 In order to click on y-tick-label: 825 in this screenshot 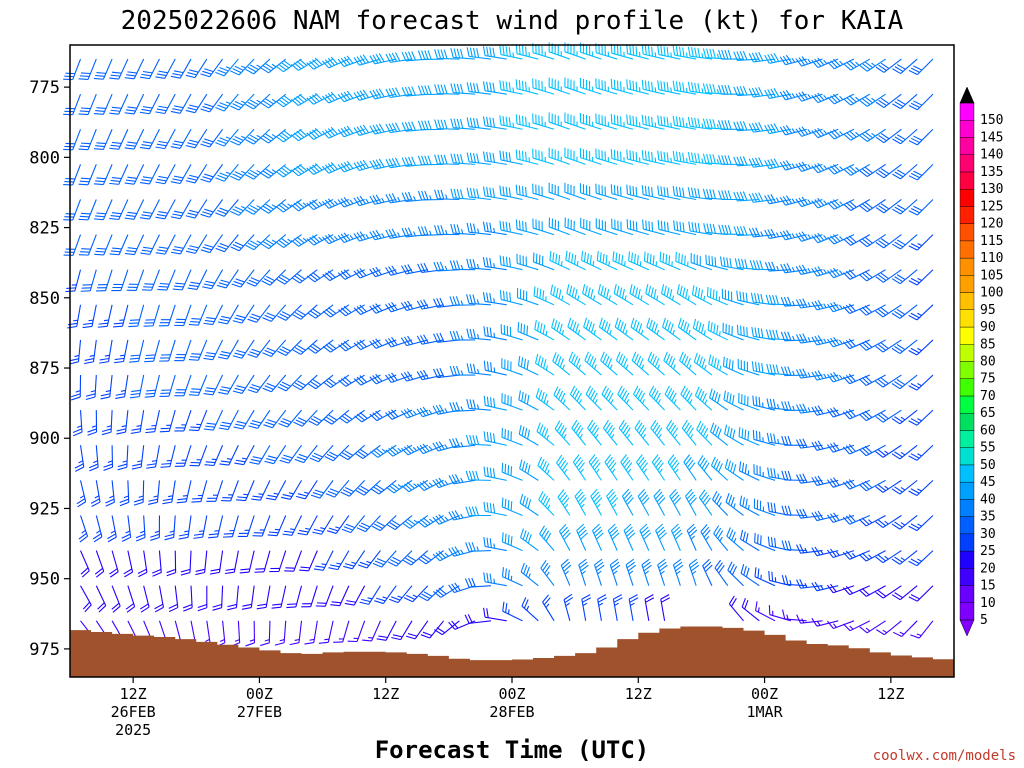, I will do `click(44, 229)`.